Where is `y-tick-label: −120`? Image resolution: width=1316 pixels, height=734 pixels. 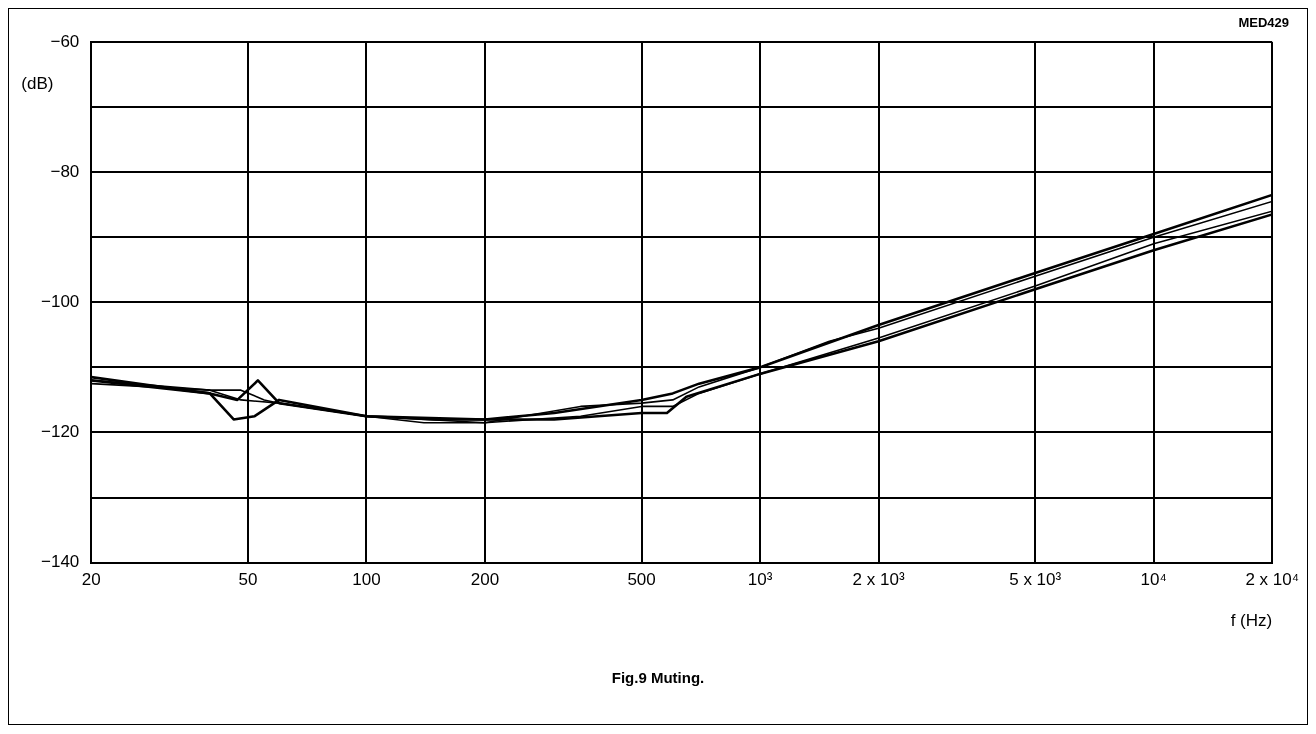 y-tick-label: −120 is located at coordinates (60, 432).